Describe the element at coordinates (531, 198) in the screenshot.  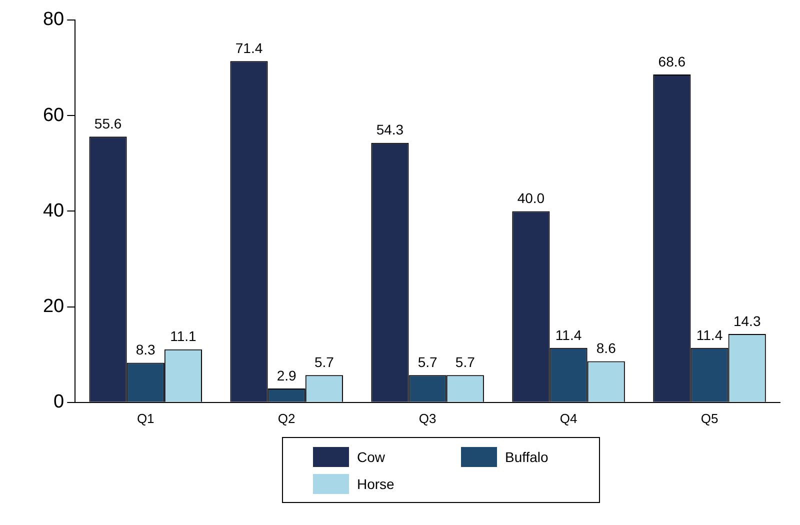
I see `data-label: 40.0` at that location.